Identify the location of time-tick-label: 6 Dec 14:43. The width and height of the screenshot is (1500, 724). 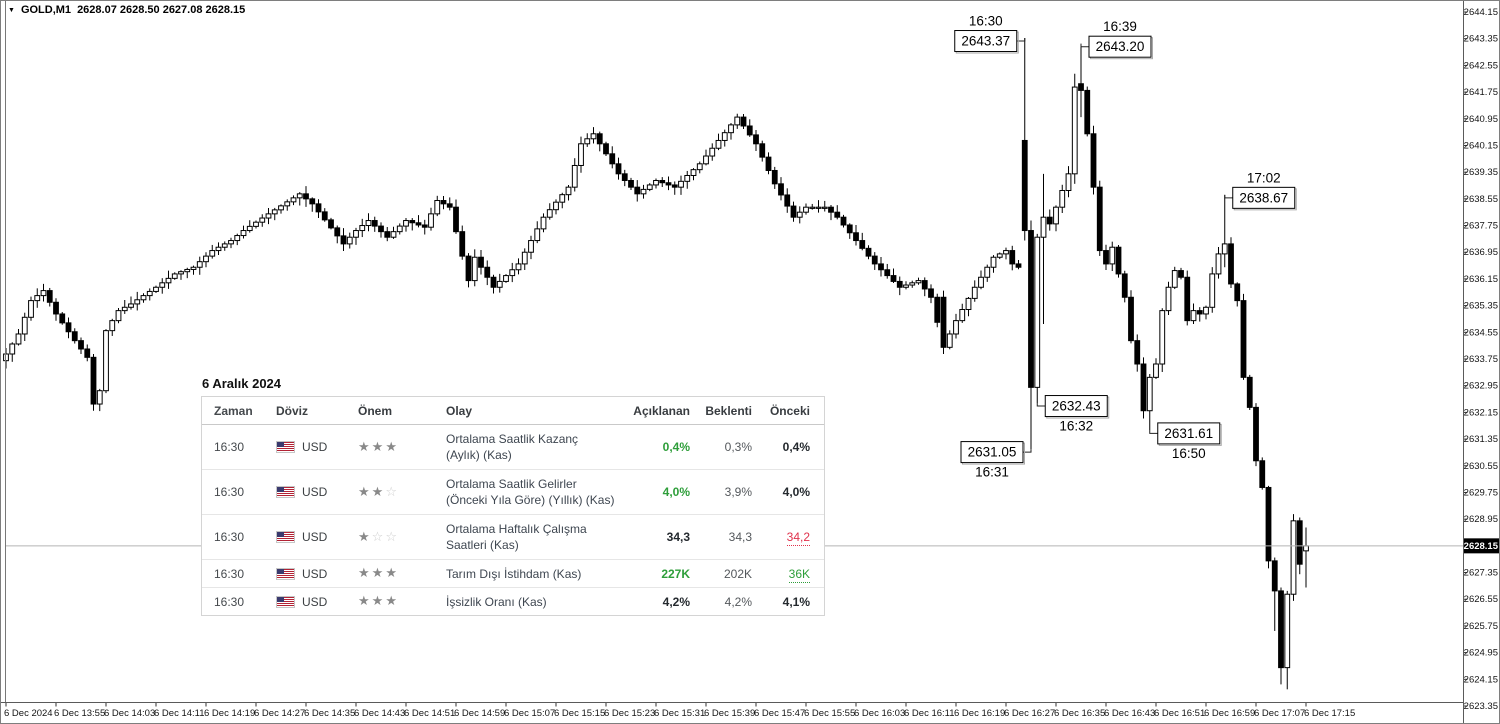
(379, 713).